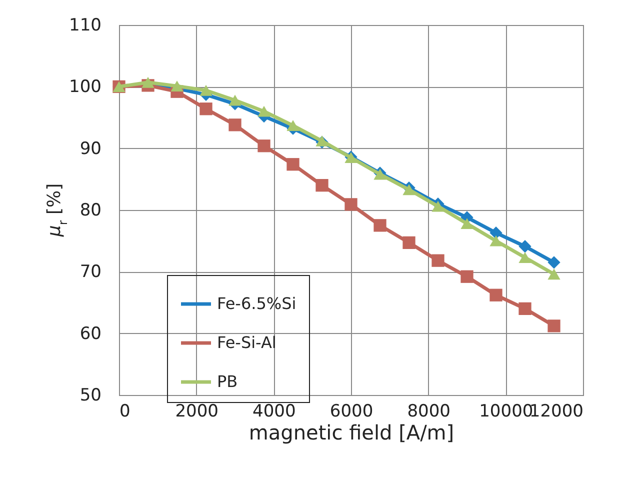  What do you see at coordinates (91, 210) in the screenshot?
I see `y-tick-label: 80` at bounding box center [91, 210].